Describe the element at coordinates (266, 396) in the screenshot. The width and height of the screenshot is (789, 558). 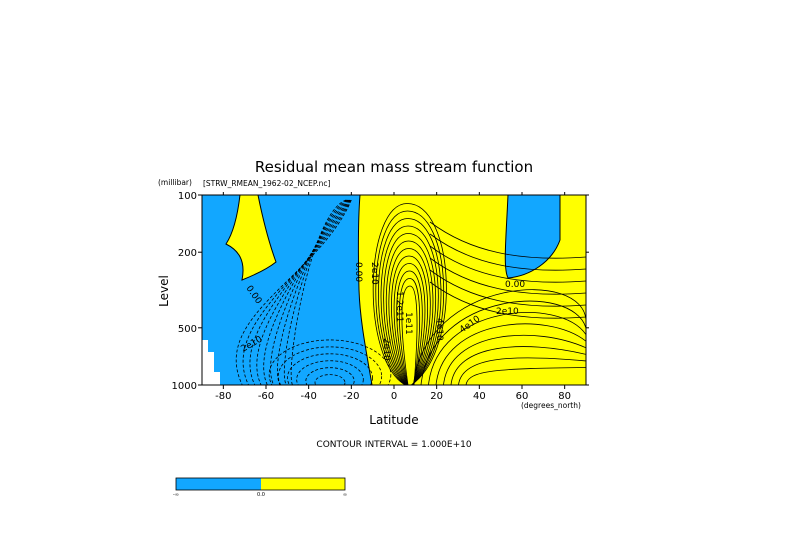
I see `x-tick-label: -60` at that location.